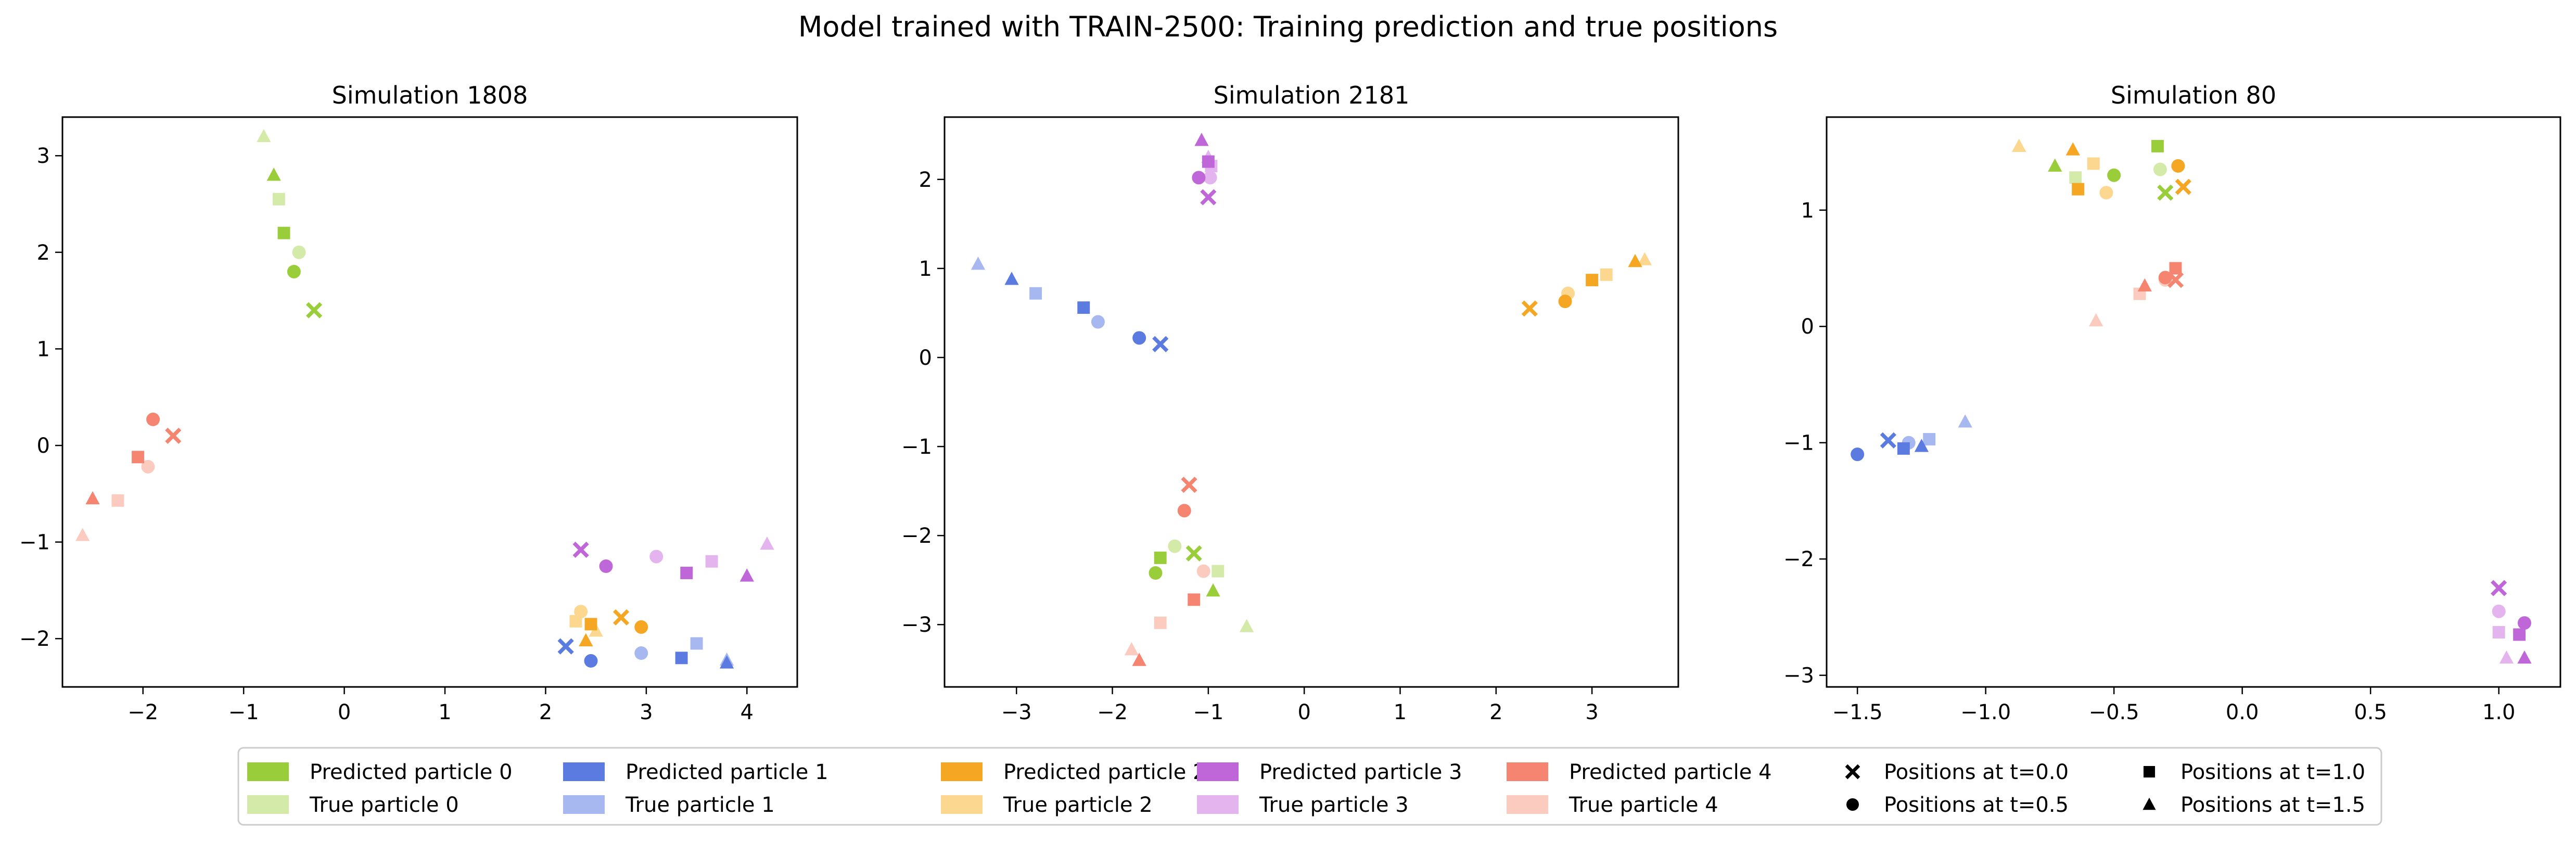 The height and width of the screenshot is (842, 2576). What do you see at coordinates (1976, 805) in the screenshot?
I see `legend-label-time-1: Positions at t=0.5` at bounding box center [1976, 805].